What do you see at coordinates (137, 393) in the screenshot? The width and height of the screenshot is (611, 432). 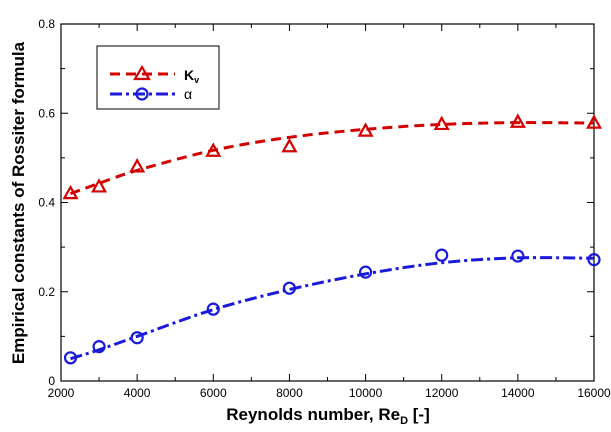 I see `x-tick-label: 4000` at bounding box center [137, 393].